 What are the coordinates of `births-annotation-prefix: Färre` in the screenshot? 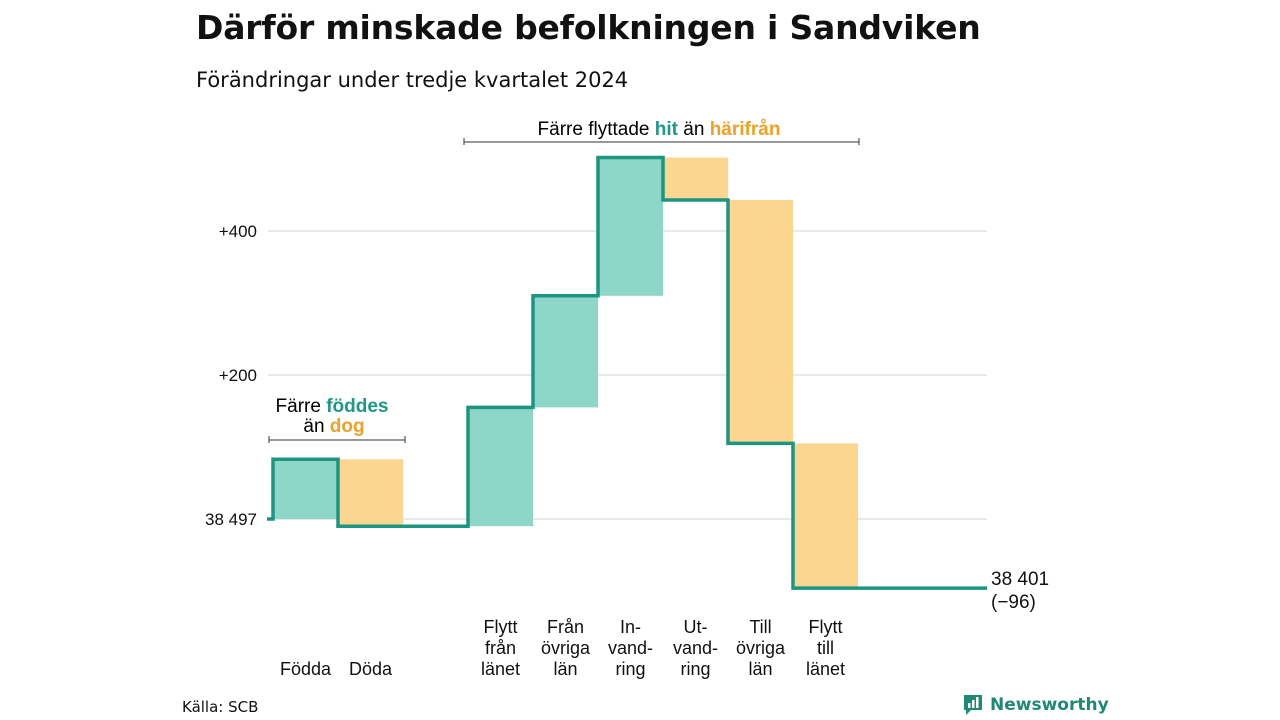 It's located at (301, 406).